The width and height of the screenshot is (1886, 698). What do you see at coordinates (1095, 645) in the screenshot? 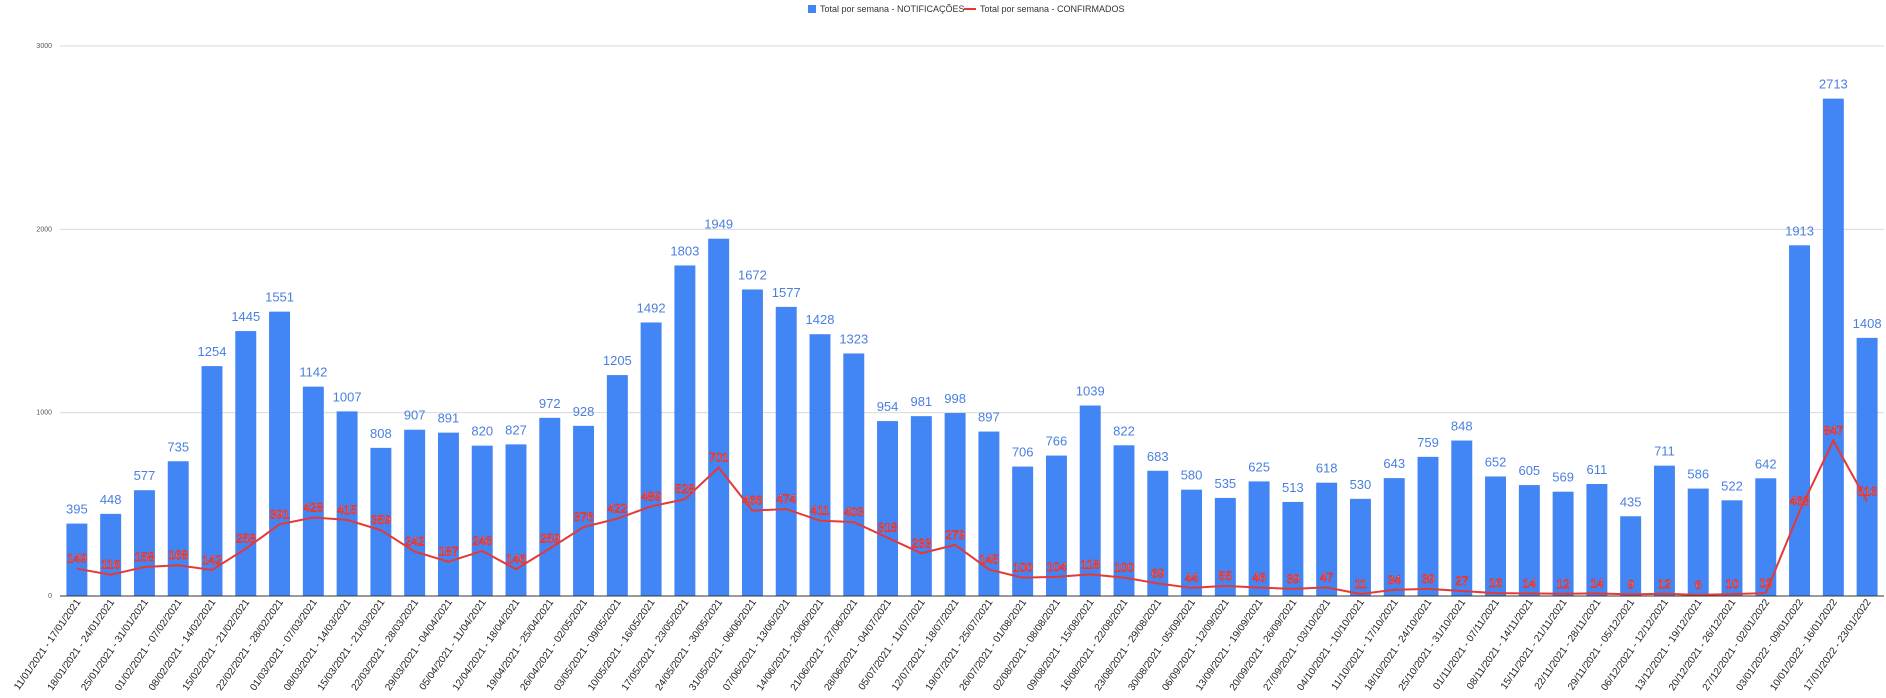
I see `x-tick-label: 16/08/2021 - 22/08/2021` at bounding box center [1095, 645].